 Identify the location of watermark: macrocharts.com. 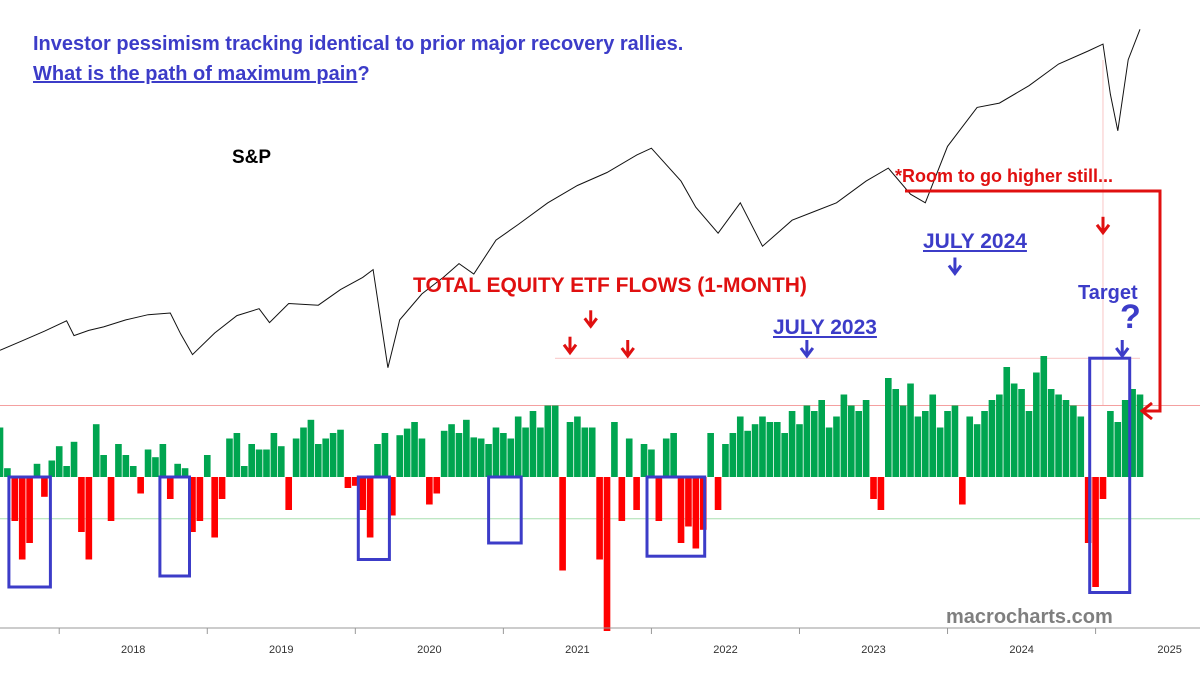
(1029, 617).